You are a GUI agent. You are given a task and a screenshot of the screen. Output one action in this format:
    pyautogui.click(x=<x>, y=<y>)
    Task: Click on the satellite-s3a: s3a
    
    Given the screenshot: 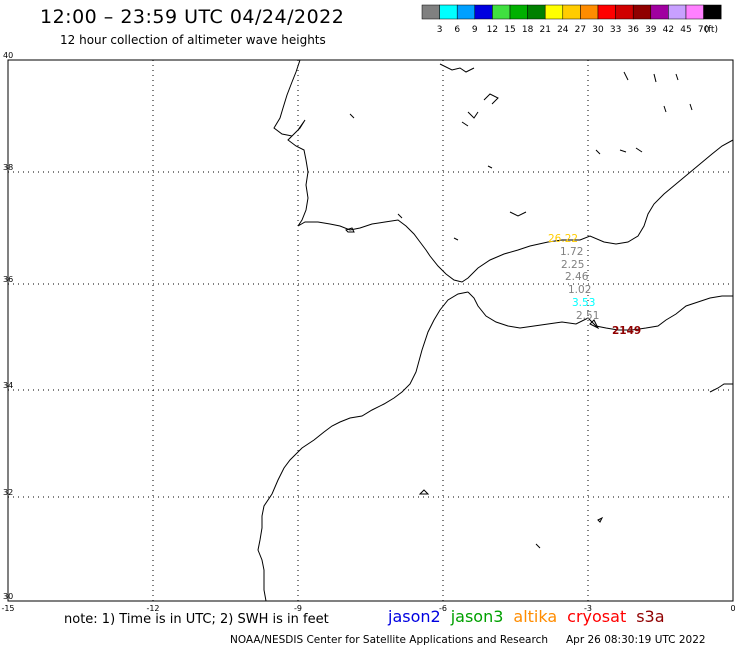 What is the action you would take?
    pyautogui.click(x=650, y=616)
    